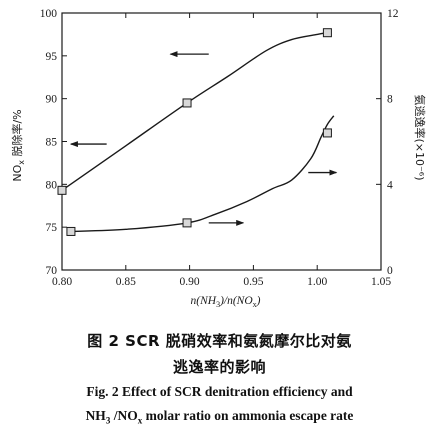 The height and width of the screenshot is (434, 439). What do you see at coordinates (21, 162) in the screenshot?
I see `y-left-label-sub: x` at bounding box center [21, 162].